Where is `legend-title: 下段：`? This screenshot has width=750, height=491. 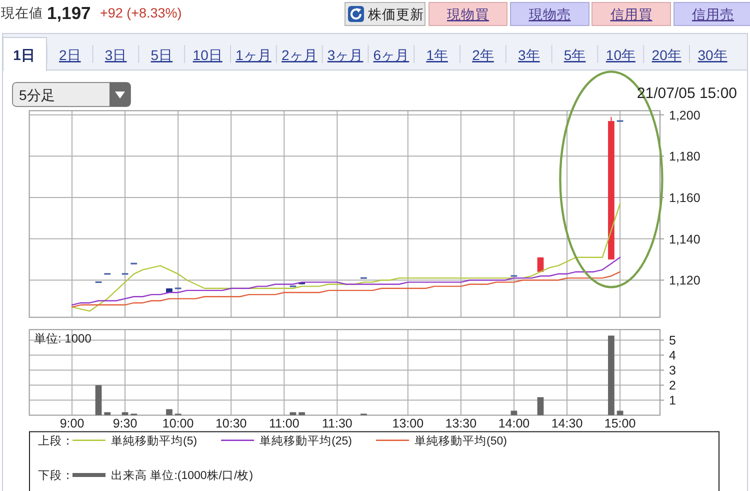
legend-title: 下段： is located at coordinates (56, 475).